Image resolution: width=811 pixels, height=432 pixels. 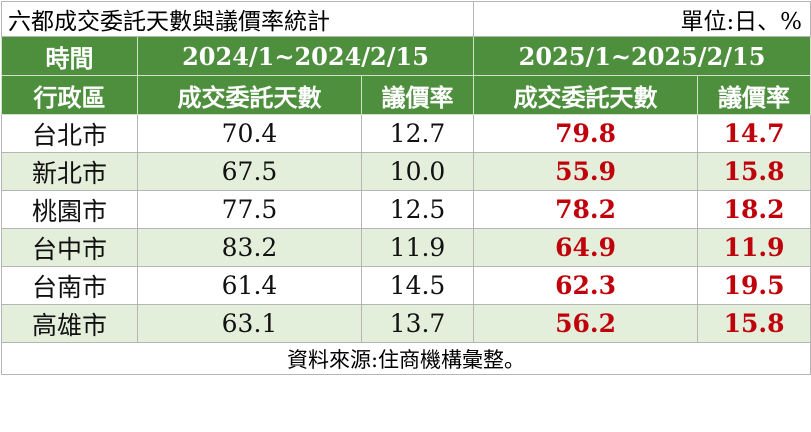 What do you see at coordinates (754, 209) in the screenshot?
I see `rate-2025-cell: 18.2` at bounding box center [754, 209].